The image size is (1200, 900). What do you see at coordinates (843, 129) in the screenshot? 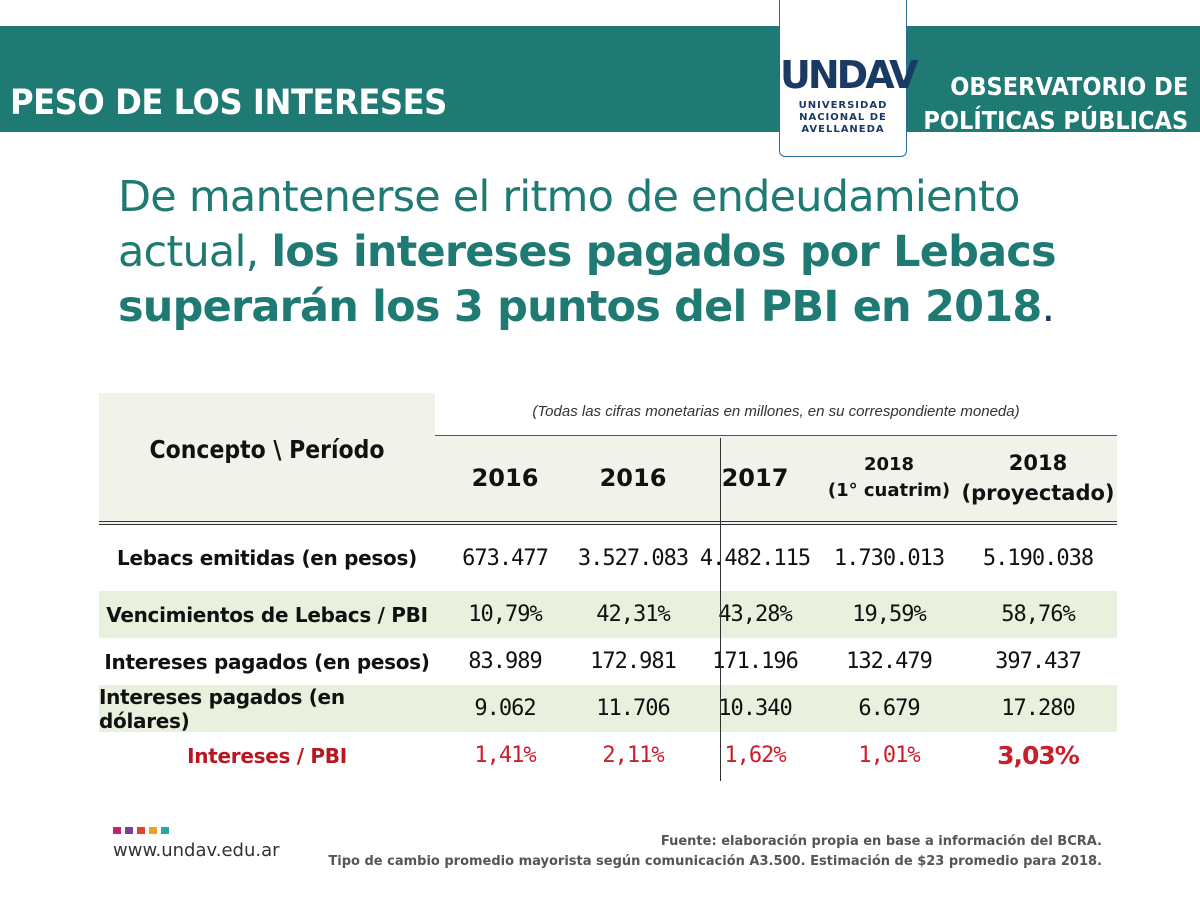
I see `logo-line-3: AVELLANEDA` at bounding box center [843, 129].